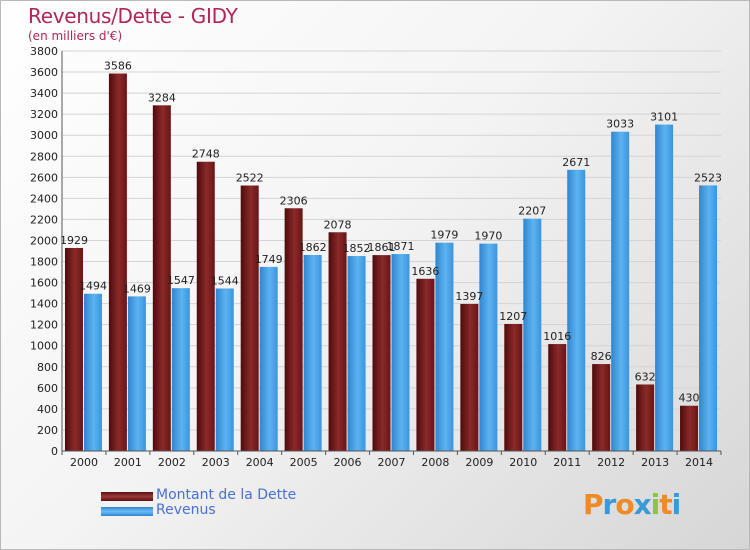  What do you see at coordinates (44, 262) in the screenshot?
I see `y-tick-label: 1800` at bounding box center [44, 262].